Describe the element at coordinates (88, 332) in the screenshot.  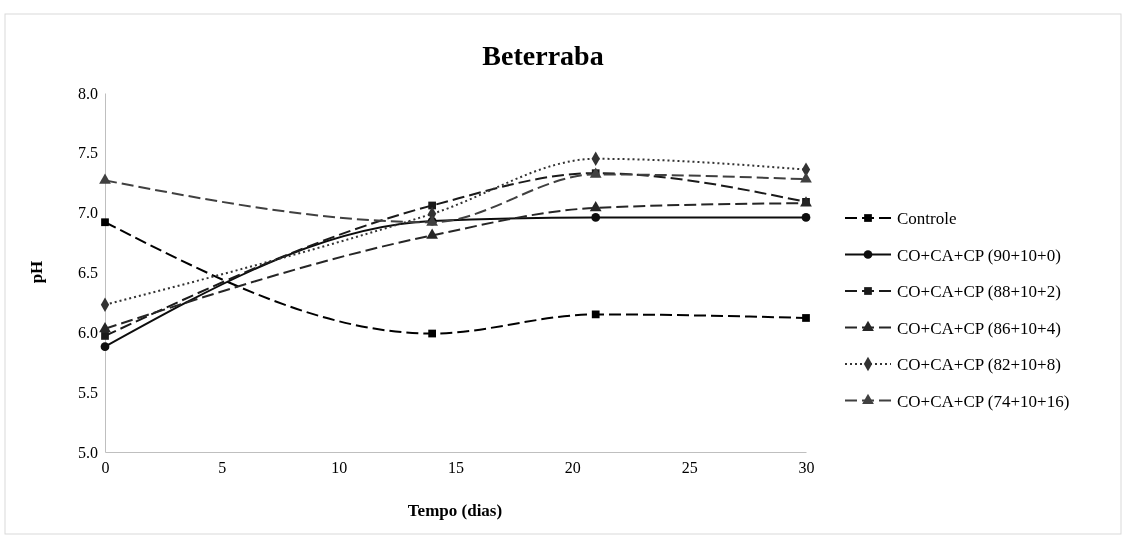
I see `y-tick-label: 6.0` at that location.